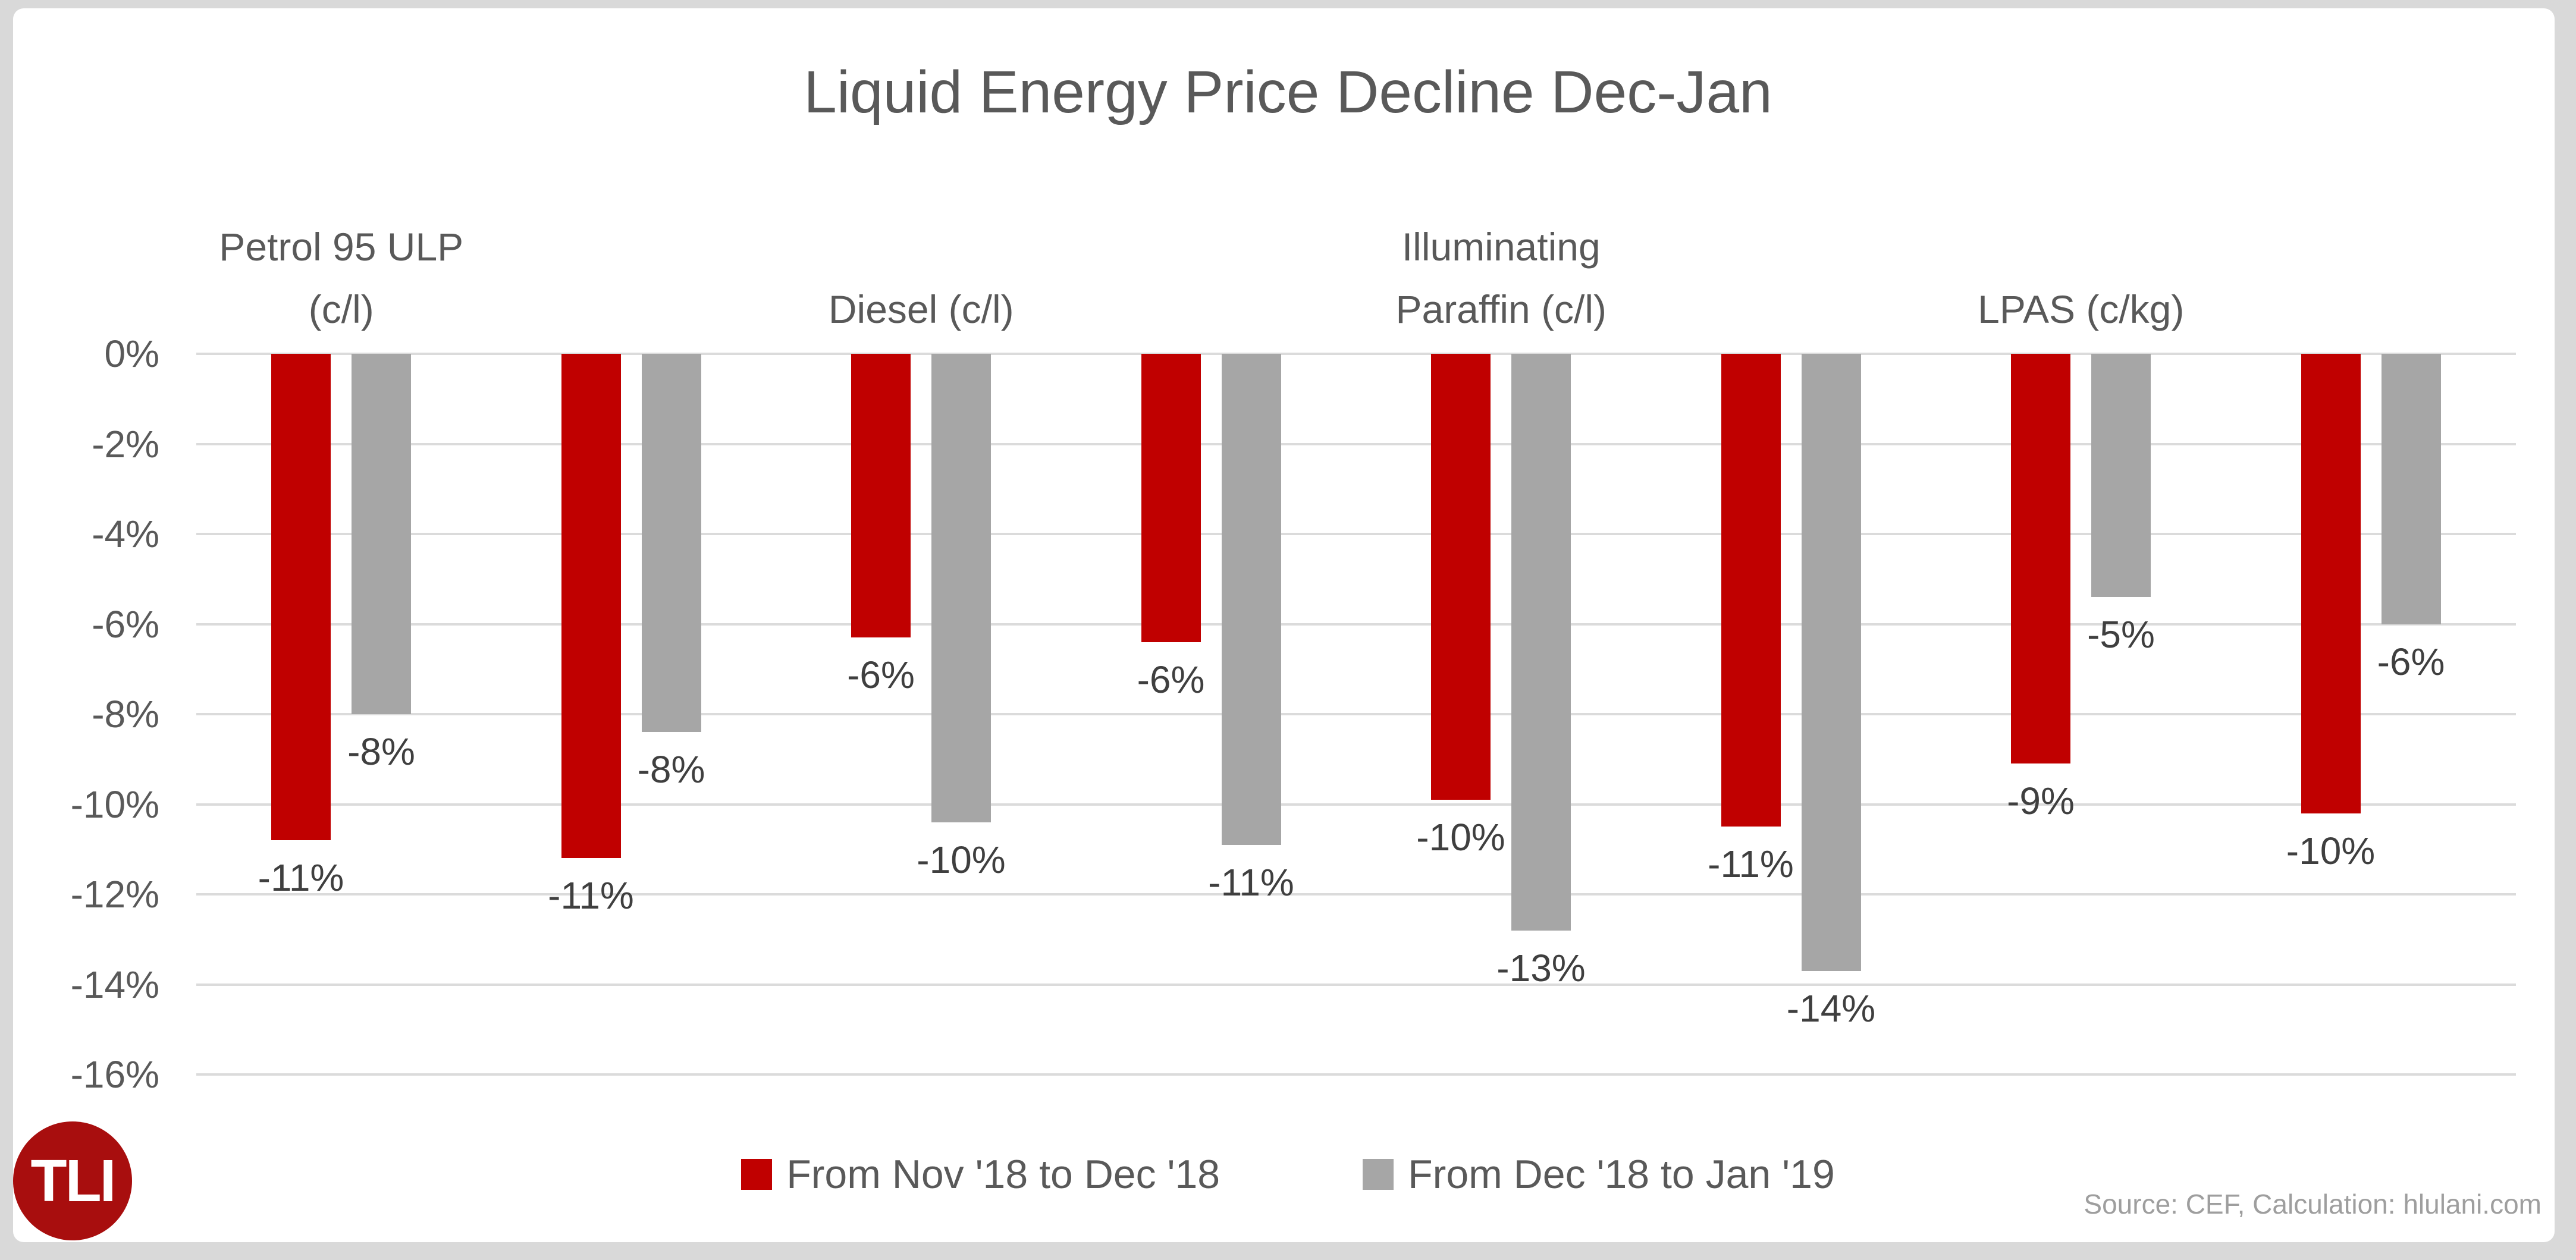 The width and height of the screenshot is (2576, 1260). I want to click on y-tick-label: 0%, so click(132, 353).